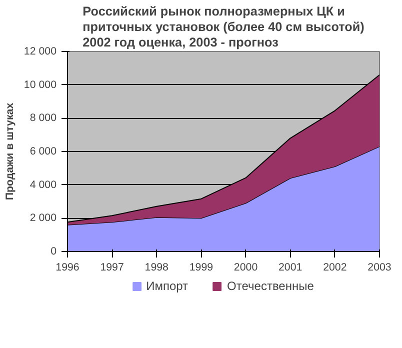 Image resolution: width=402 pixels, height=348 pixels. I want to click on x-tick-label: 1999, so click(201, 268).